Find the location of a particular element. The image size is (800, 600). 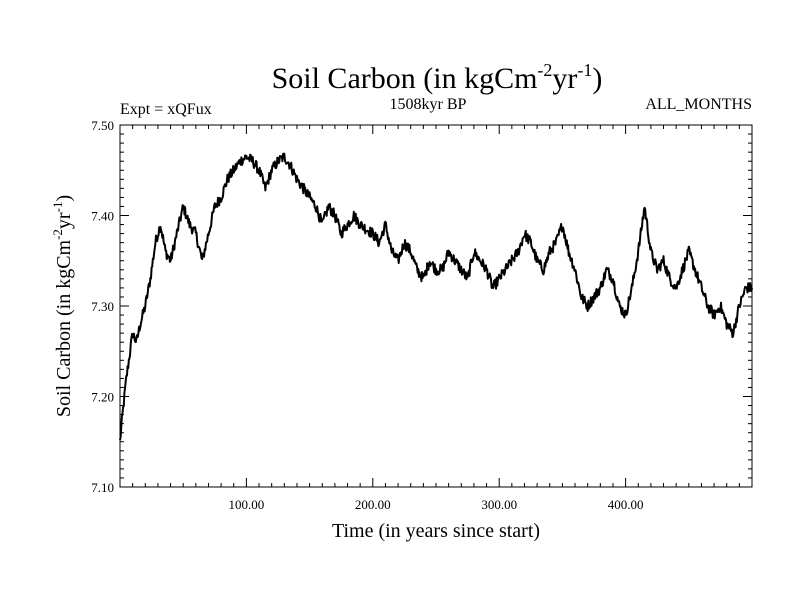

x-tick-label: 400.00 is located at coordinates (626, 504).